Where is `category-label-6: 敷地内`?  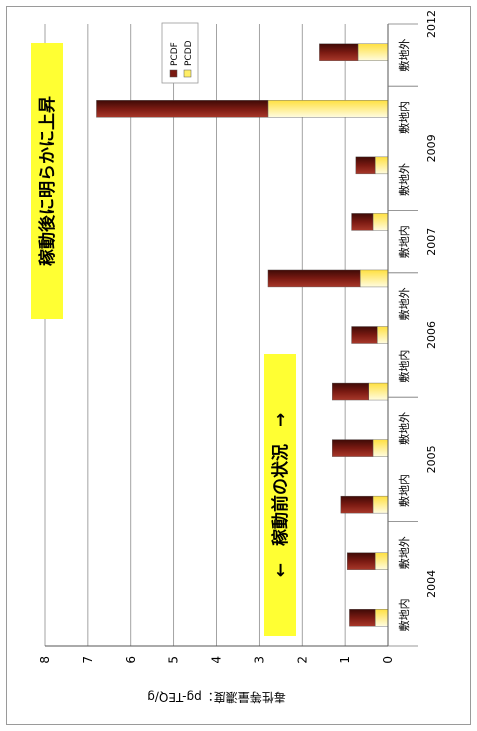
category-label-6: 敷地内 is located at coordinates (404, 241).